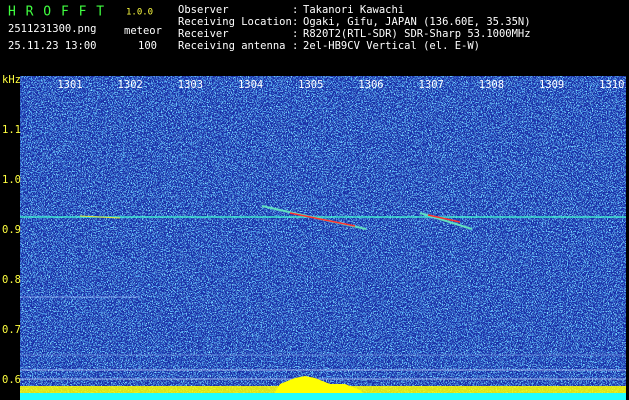  What do you see at coordinates (11, 130) in the screenshot?
I see `y-tick-label: 1.1` at bounding box center [11, 130].